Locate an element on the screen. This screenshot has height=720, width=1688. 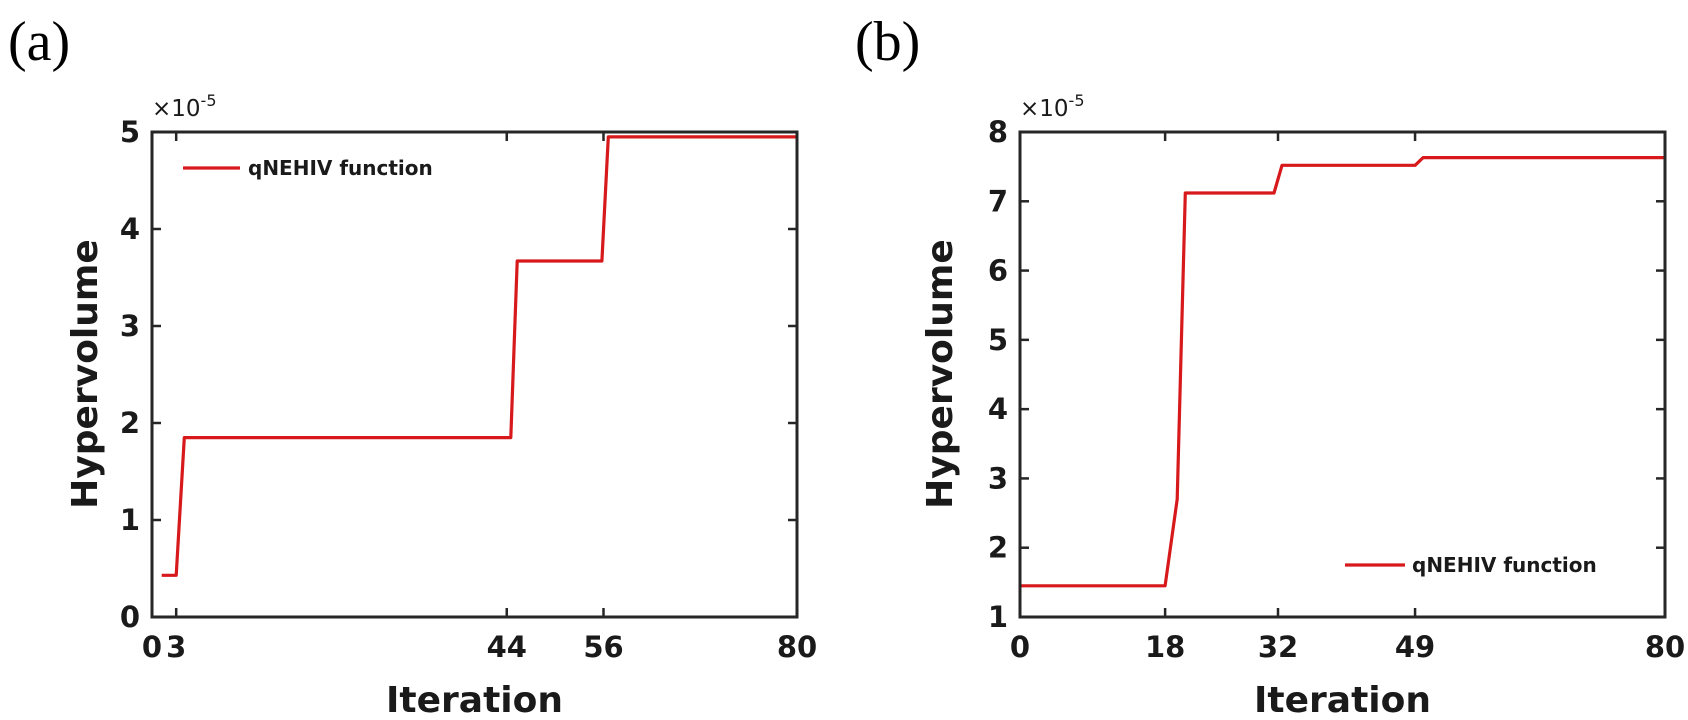
x-tick-label: 56 is located at coordinates (603, 647).